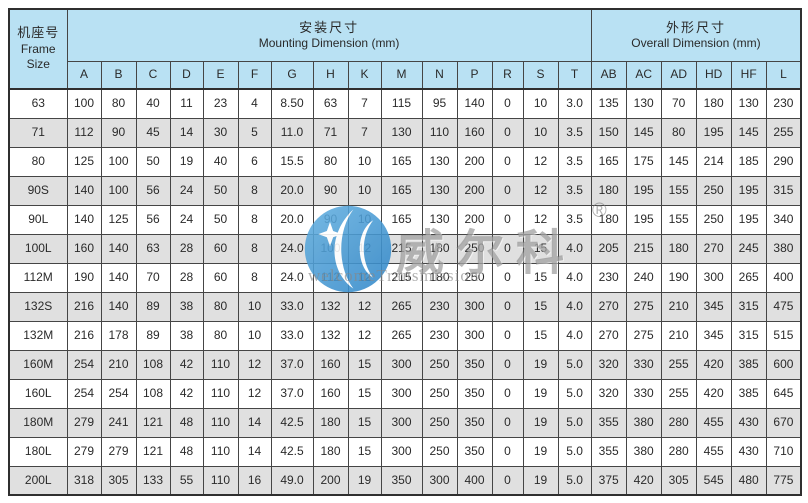  Describe the element at coordinates (330, 480) in the screenshot. I see `dimension-cell-h: 200` at that location.